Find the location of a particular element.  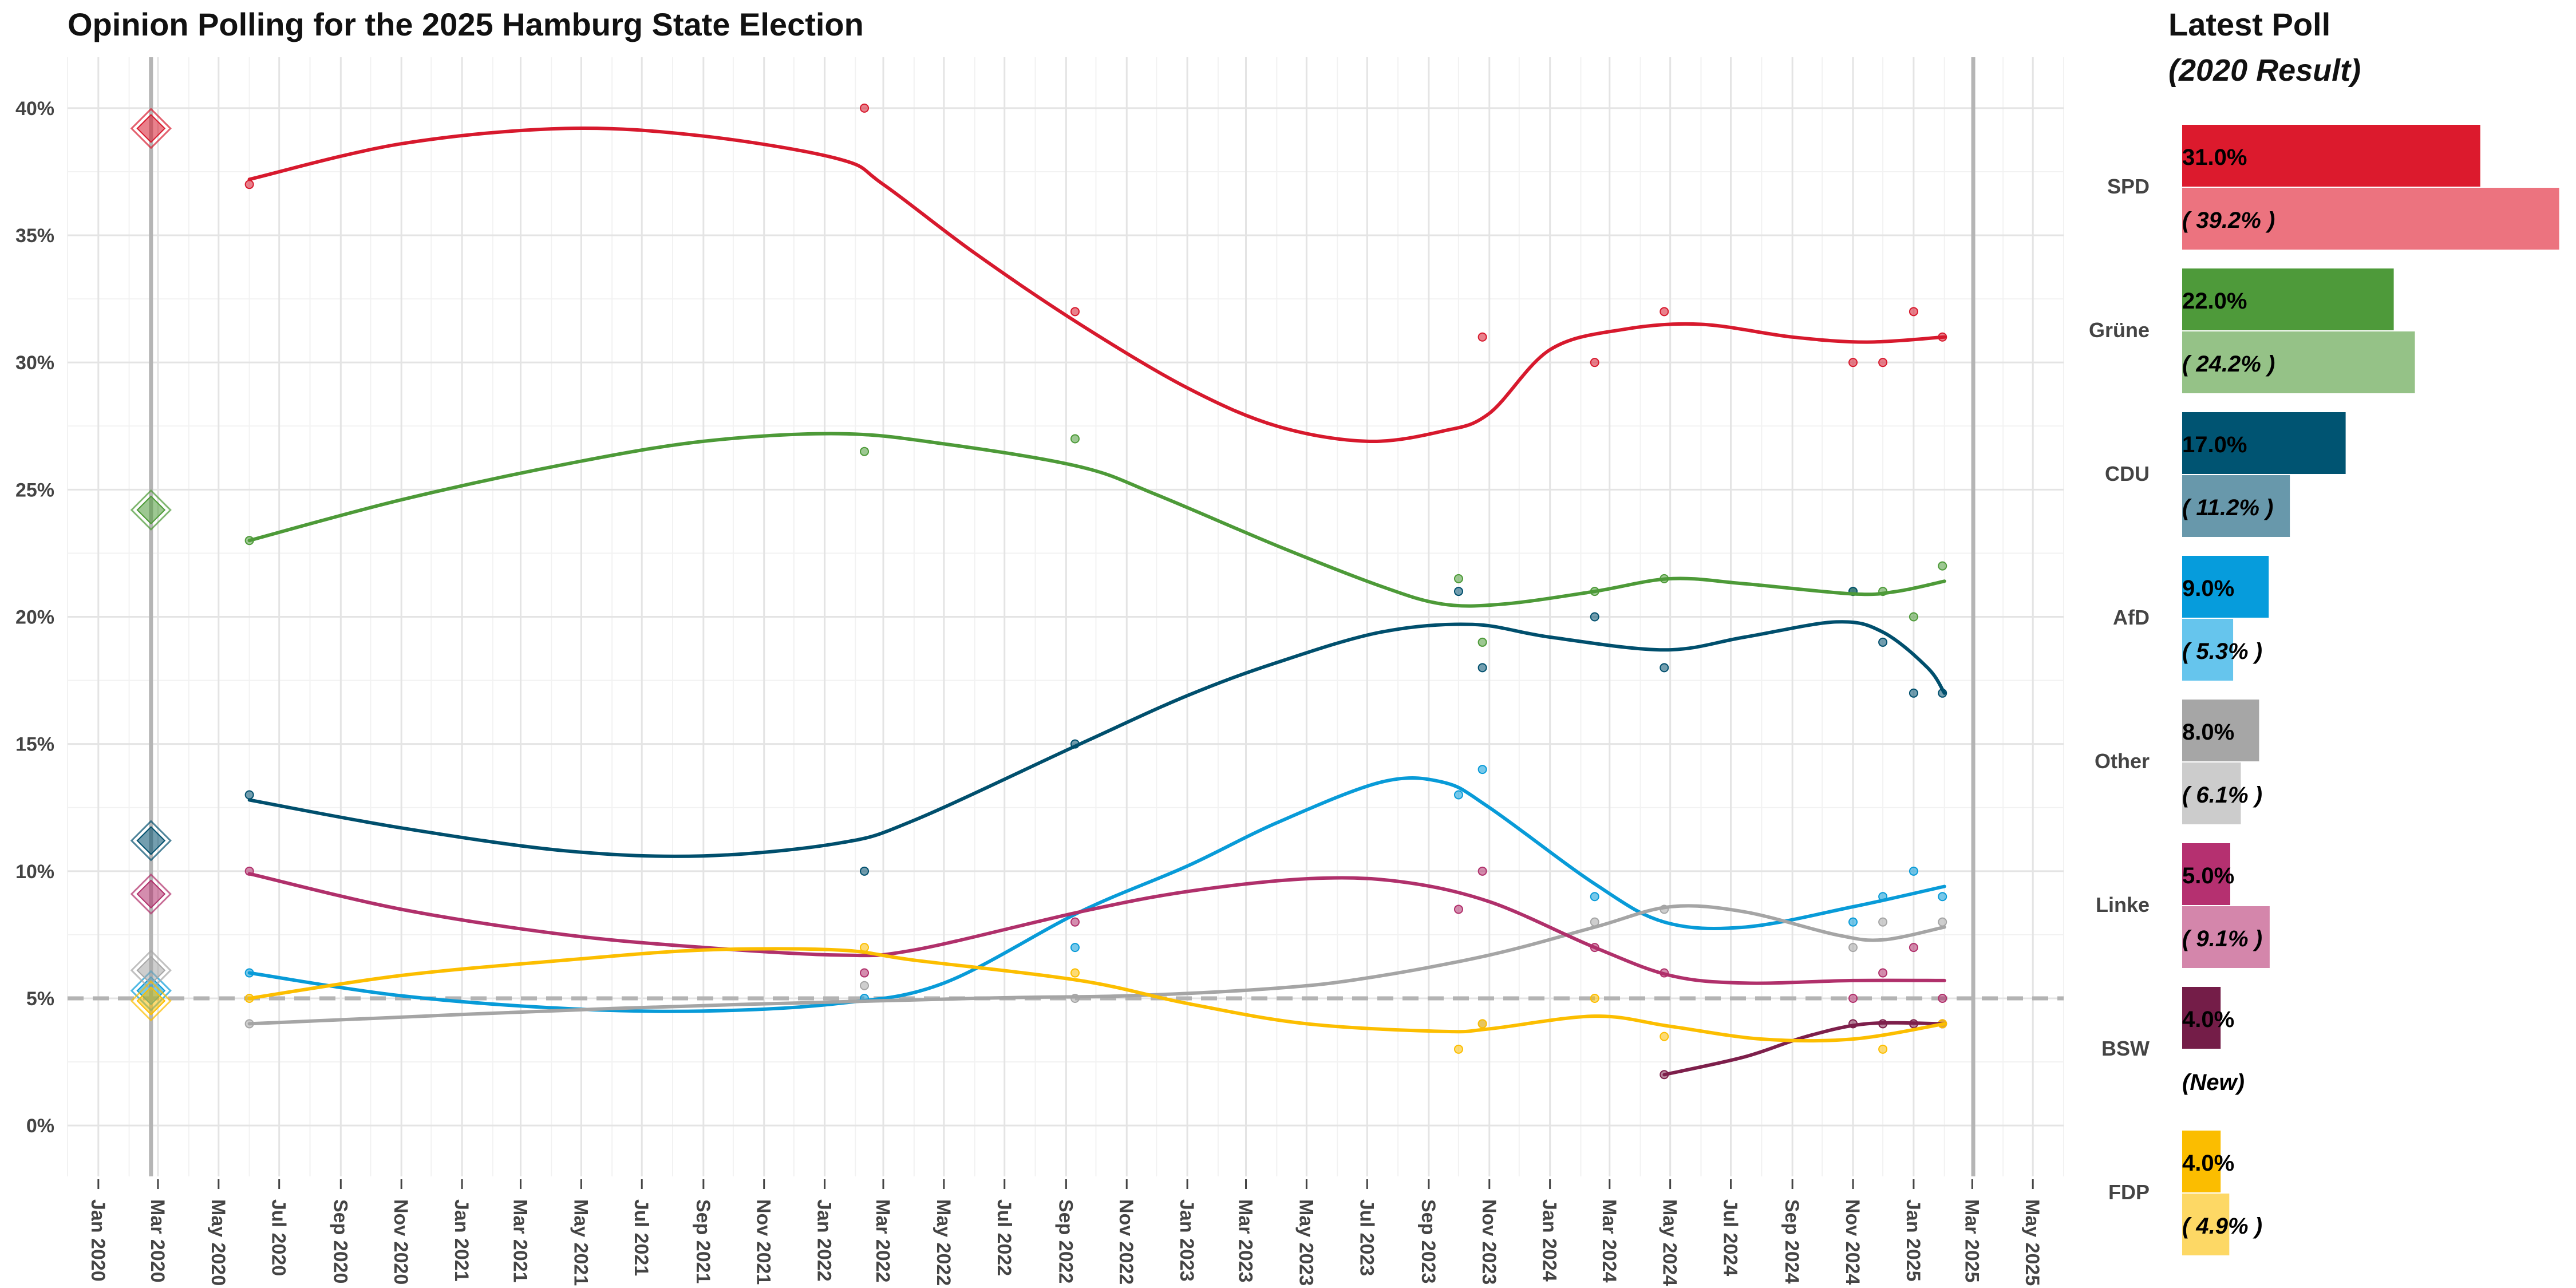

bar-2020-cdu is located at coordinates (2236, 506).